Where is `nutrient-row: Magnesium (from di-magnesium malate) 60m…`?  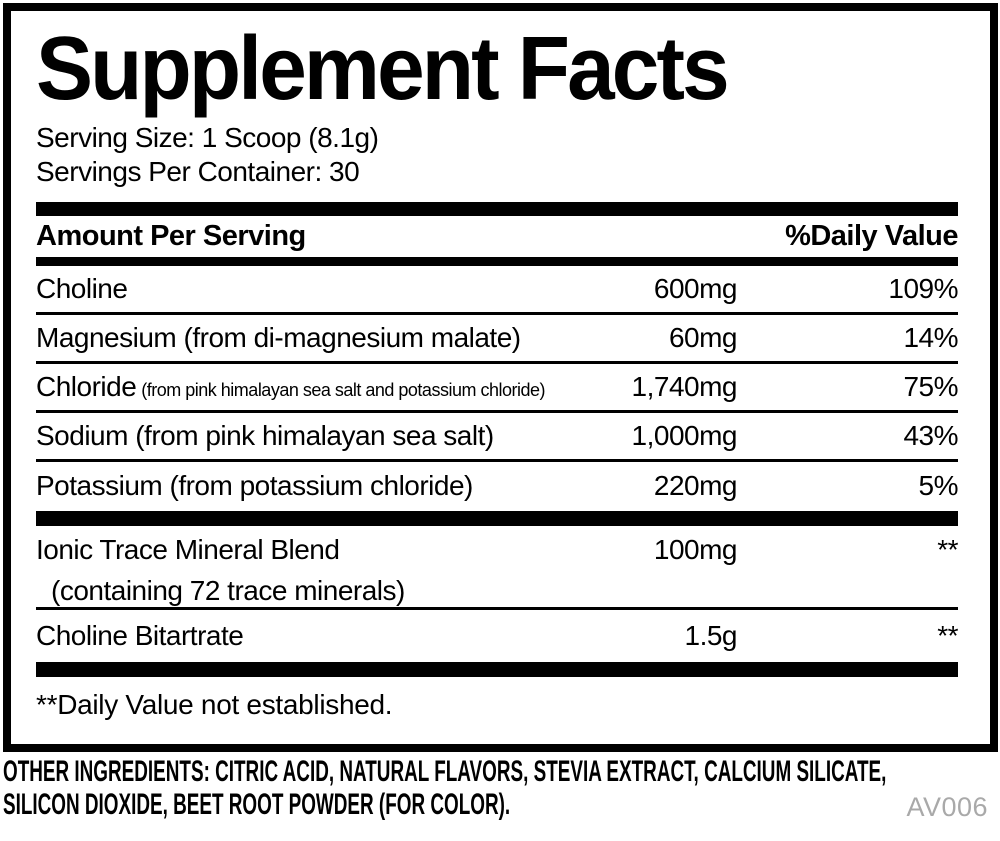
nutrient-row: Magnesium (from di-magnesium malate) 60m… is located at coordinates (497, 339).